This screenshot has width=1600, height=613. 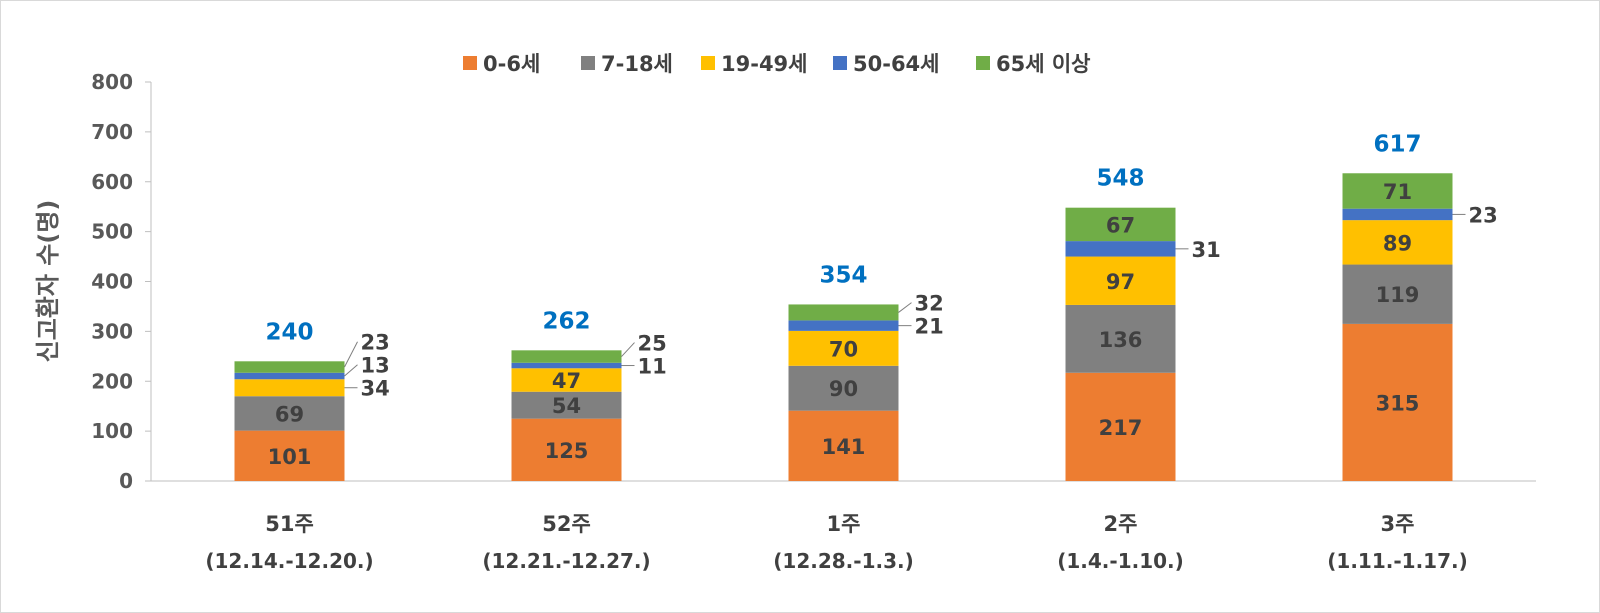 What do you see at coordinates (289, 524) in the screenshot?
I see `x-tick-label: 51주` at bounding box center [289, 524].